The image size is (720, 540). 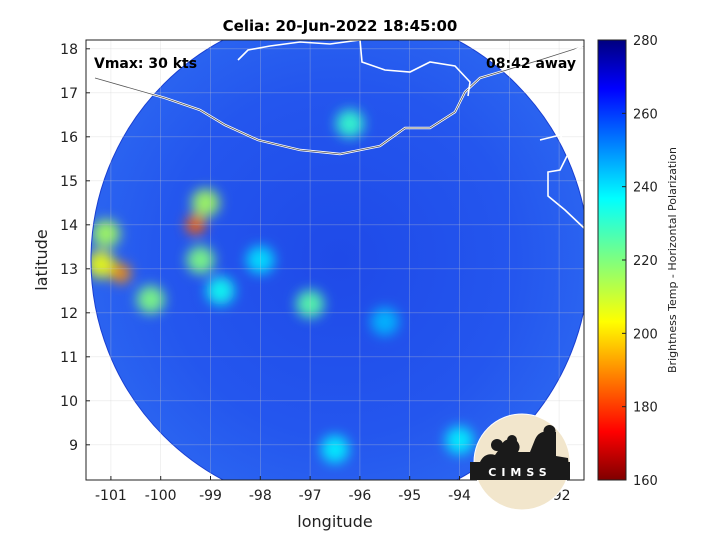 I want to click on x-tick-label: -98, so click(x=260, y=496).